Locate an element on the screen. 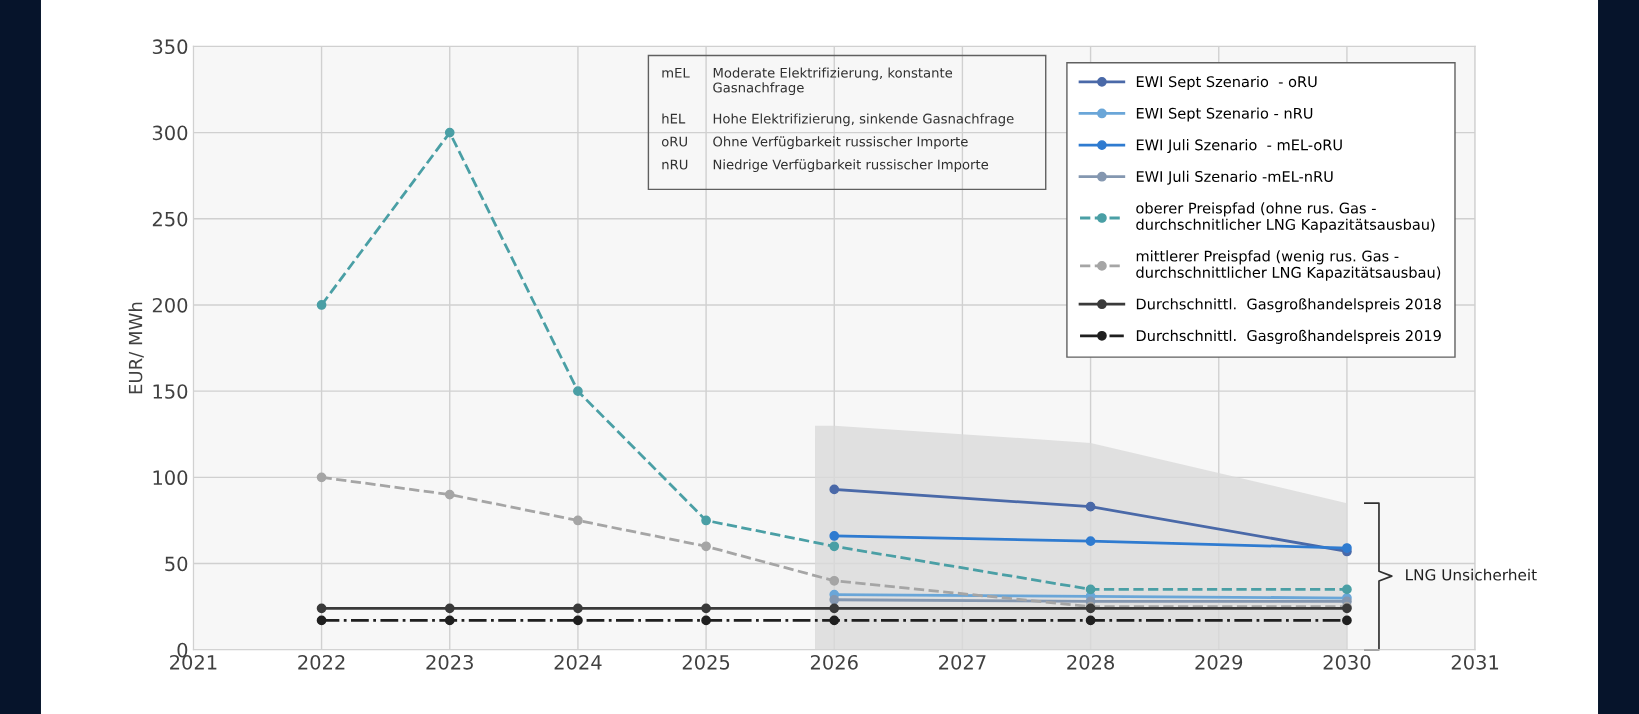 The width and height of the screenshot is (1639, 714). x-tick-label: 2030 is located at coordinates (1347, 662).